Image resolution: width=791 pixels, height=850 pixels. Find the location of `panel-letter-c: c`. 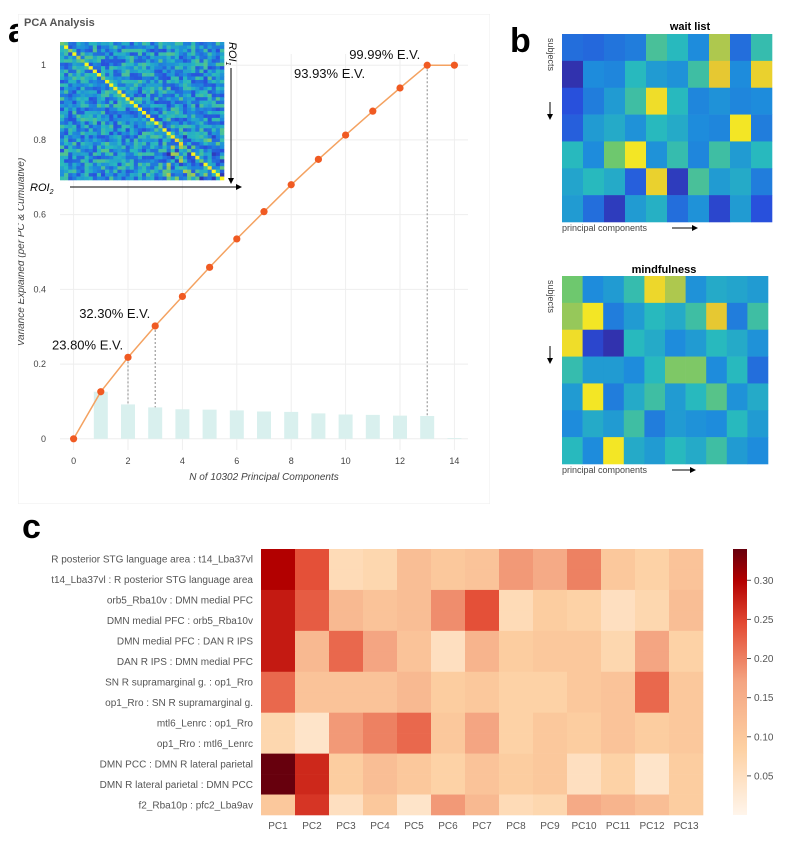

panel-letter-c: c is located at coordinates (31, 527).